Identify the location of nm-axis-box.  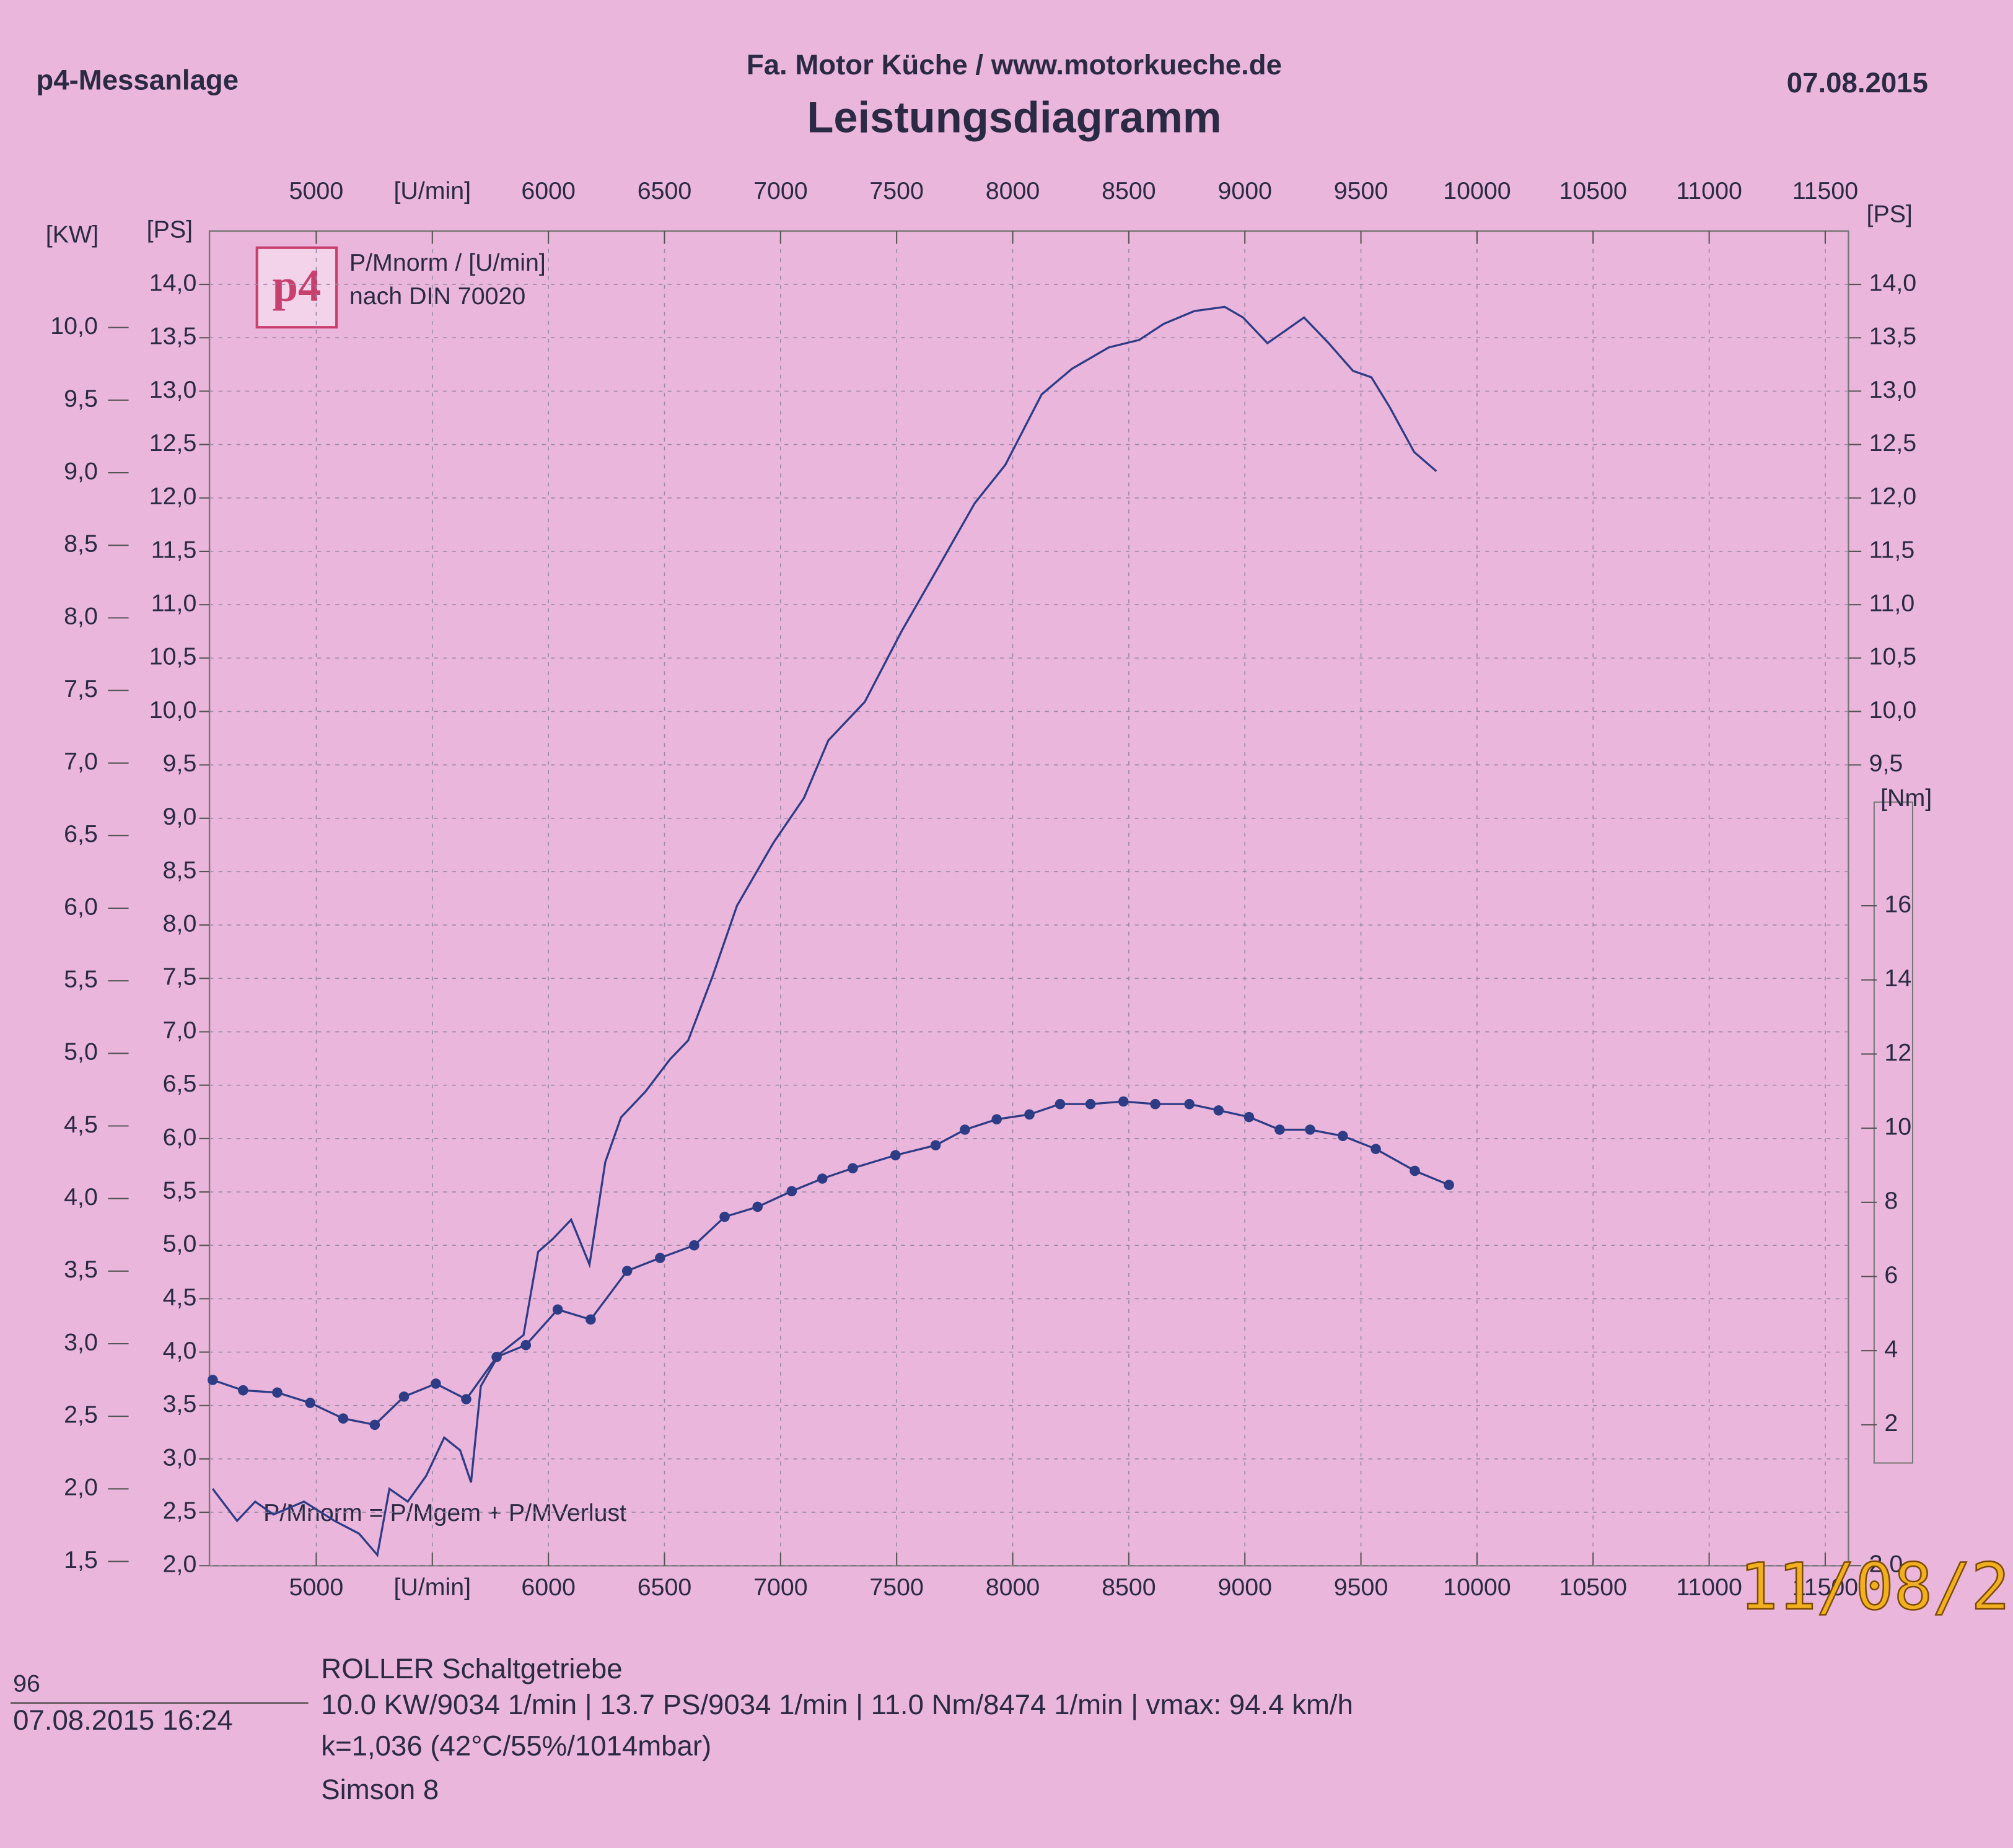
(1893, 1132).